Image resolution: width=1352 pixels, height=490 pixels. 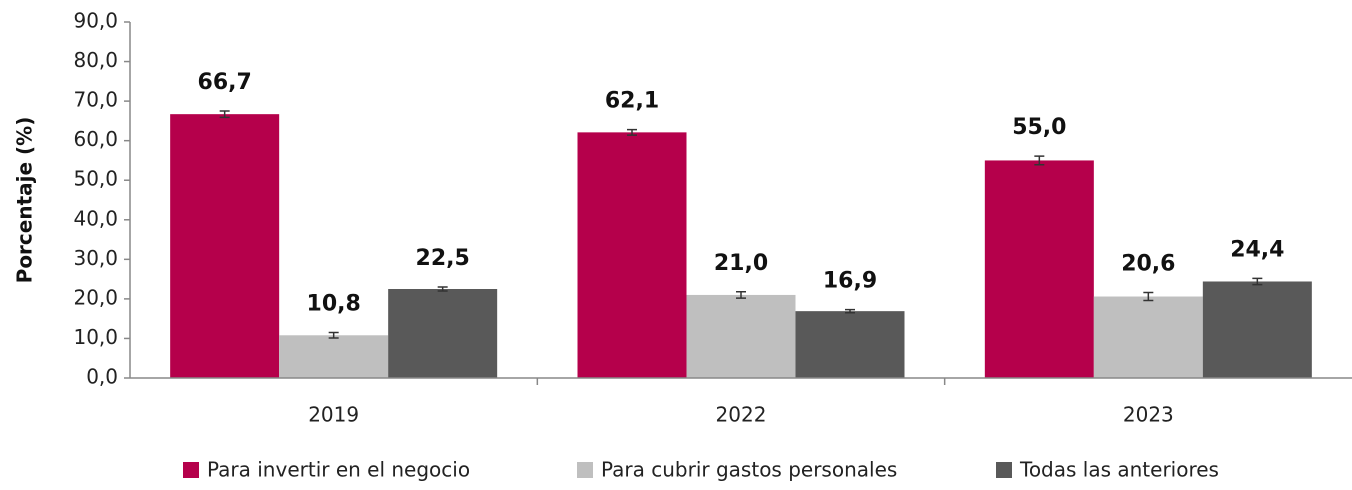 What do you see at coordinates (95, 179) in the screenshot?
I see `y-tick-label: 50,0` at bounding box center [95, 179].